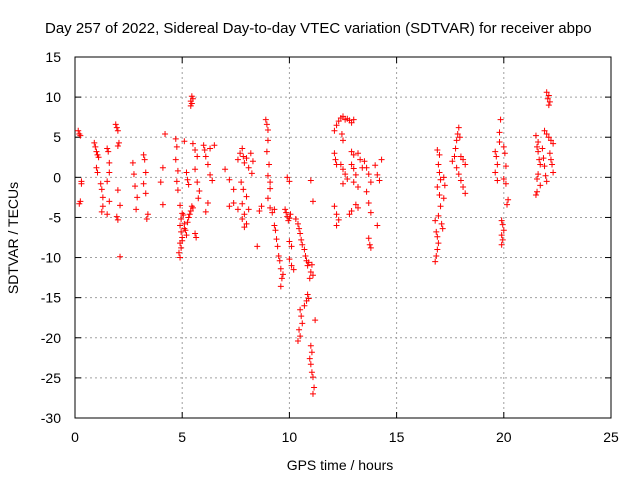 This screenshot has height=480, width=640. I want to click on y-tick-label: -15, so click(51, 298).